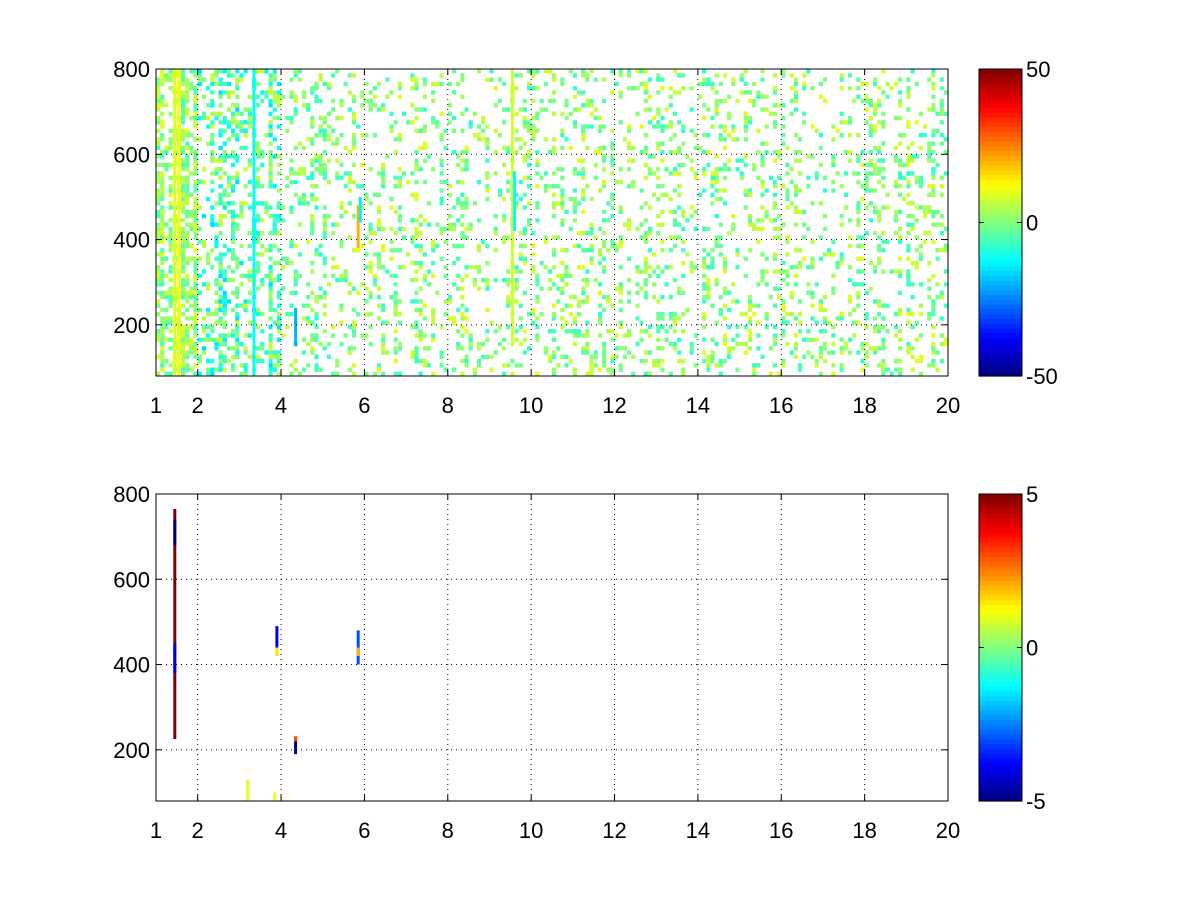 The image size is (1200, 900). Describe the element at coordinates (1012, 648) in the screenshot. I see `bottom-colorbar: 50-5` at that location.